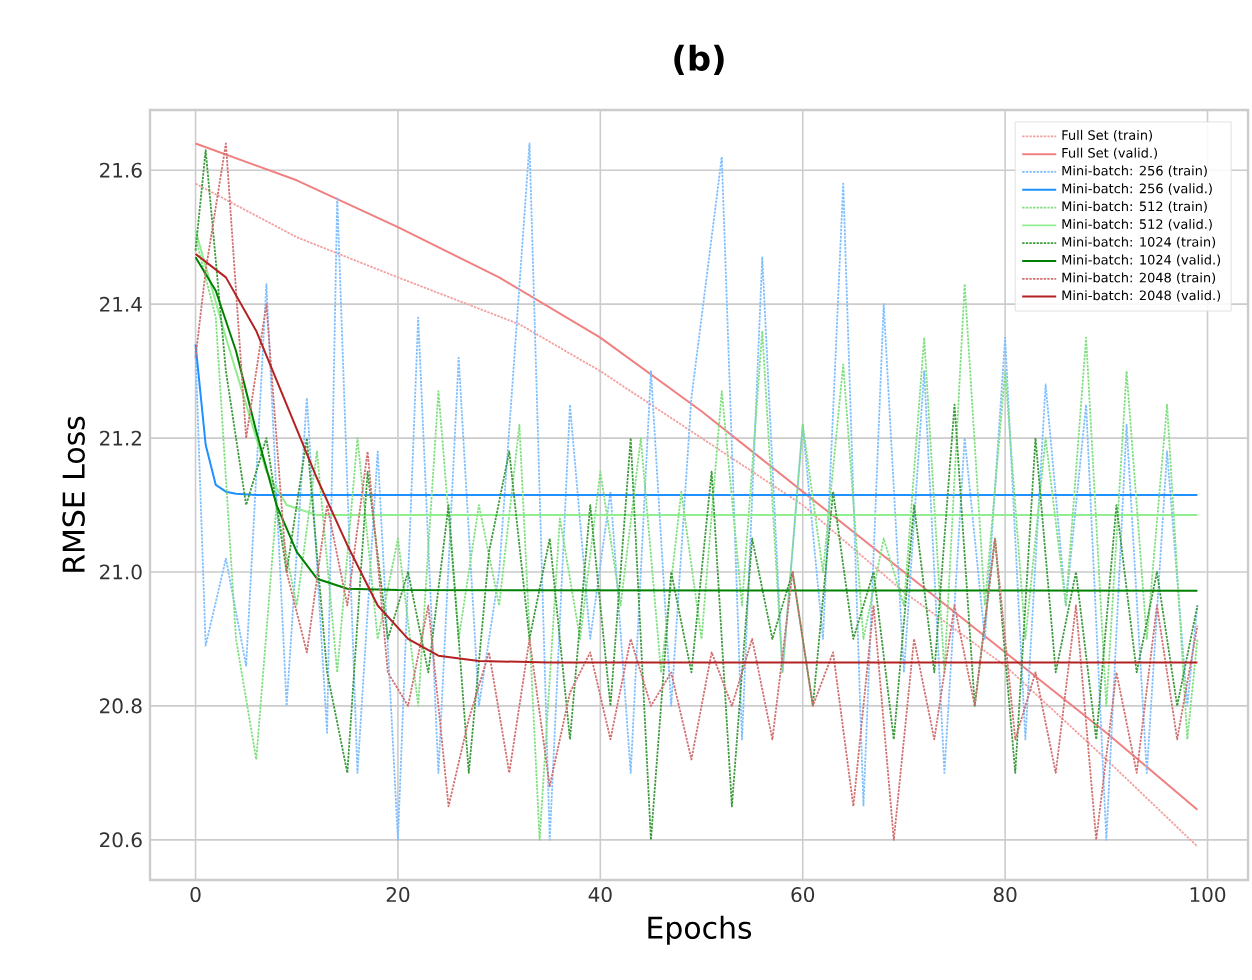  Describe the element at coordinates (121, 840) in the screenshot. I see `y-tick-label: 20.6` at that location.